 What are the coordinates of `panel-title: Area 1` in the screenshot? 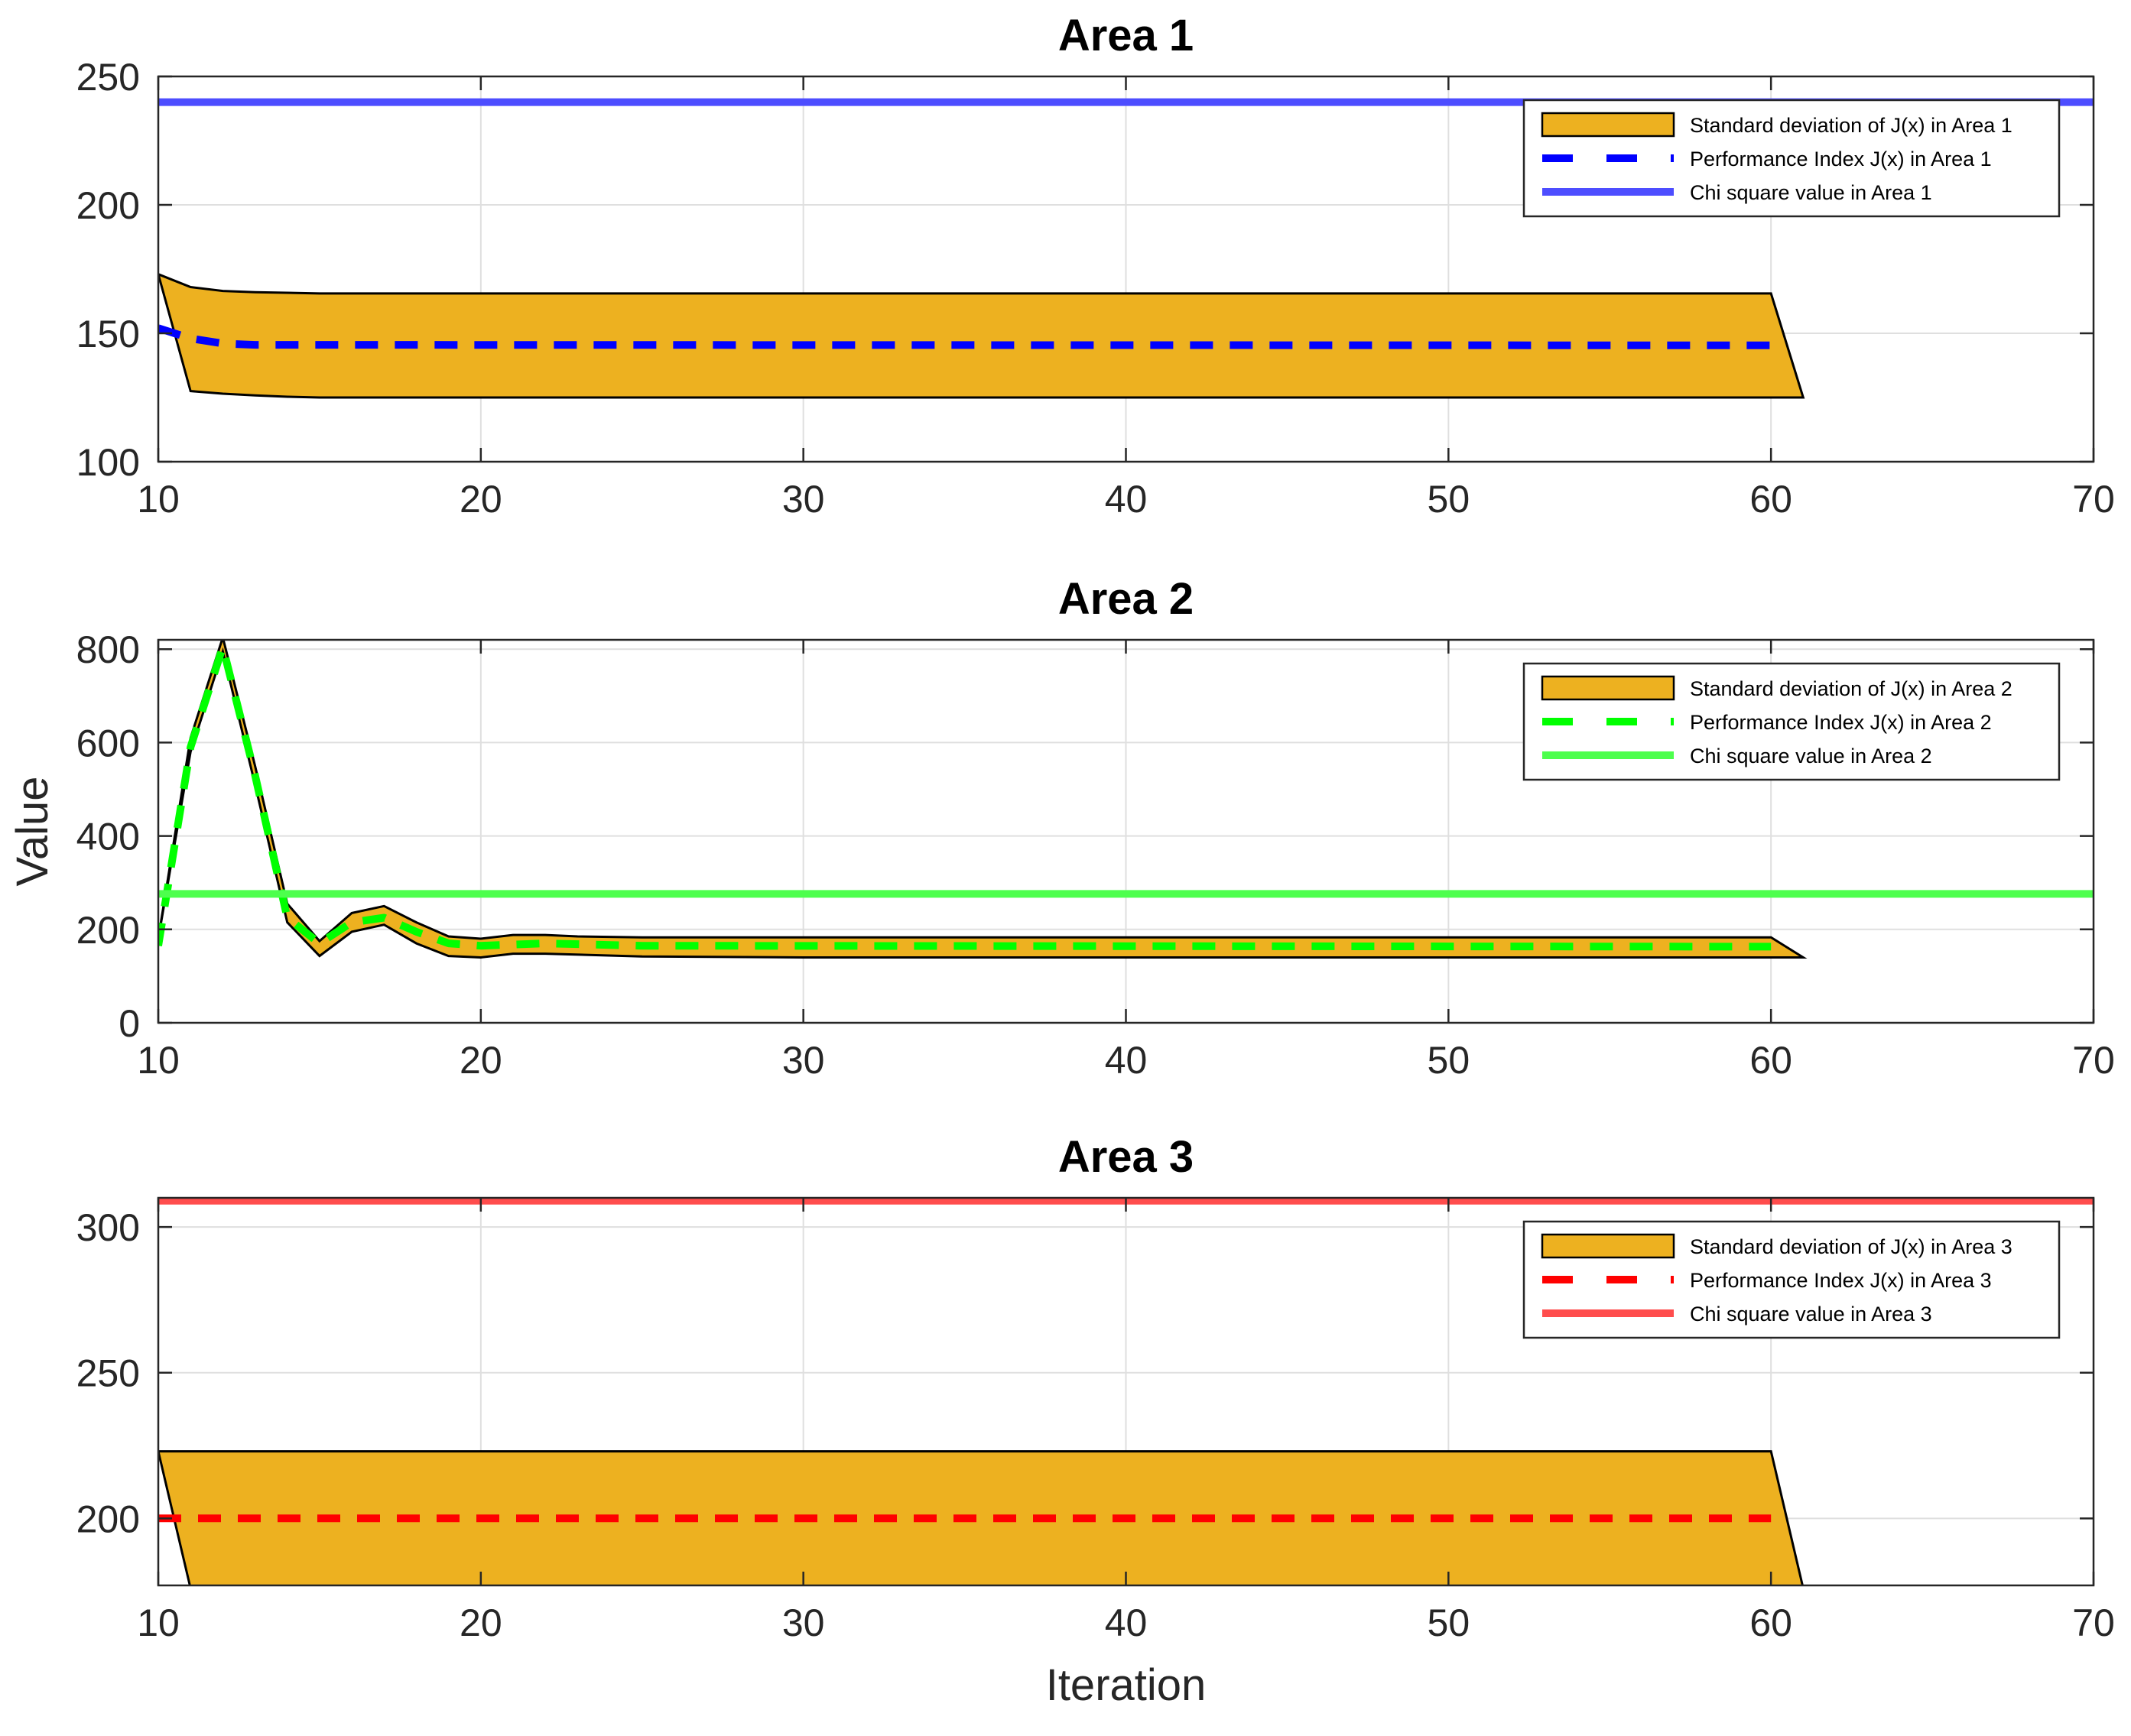 It's located at (1126, 35).